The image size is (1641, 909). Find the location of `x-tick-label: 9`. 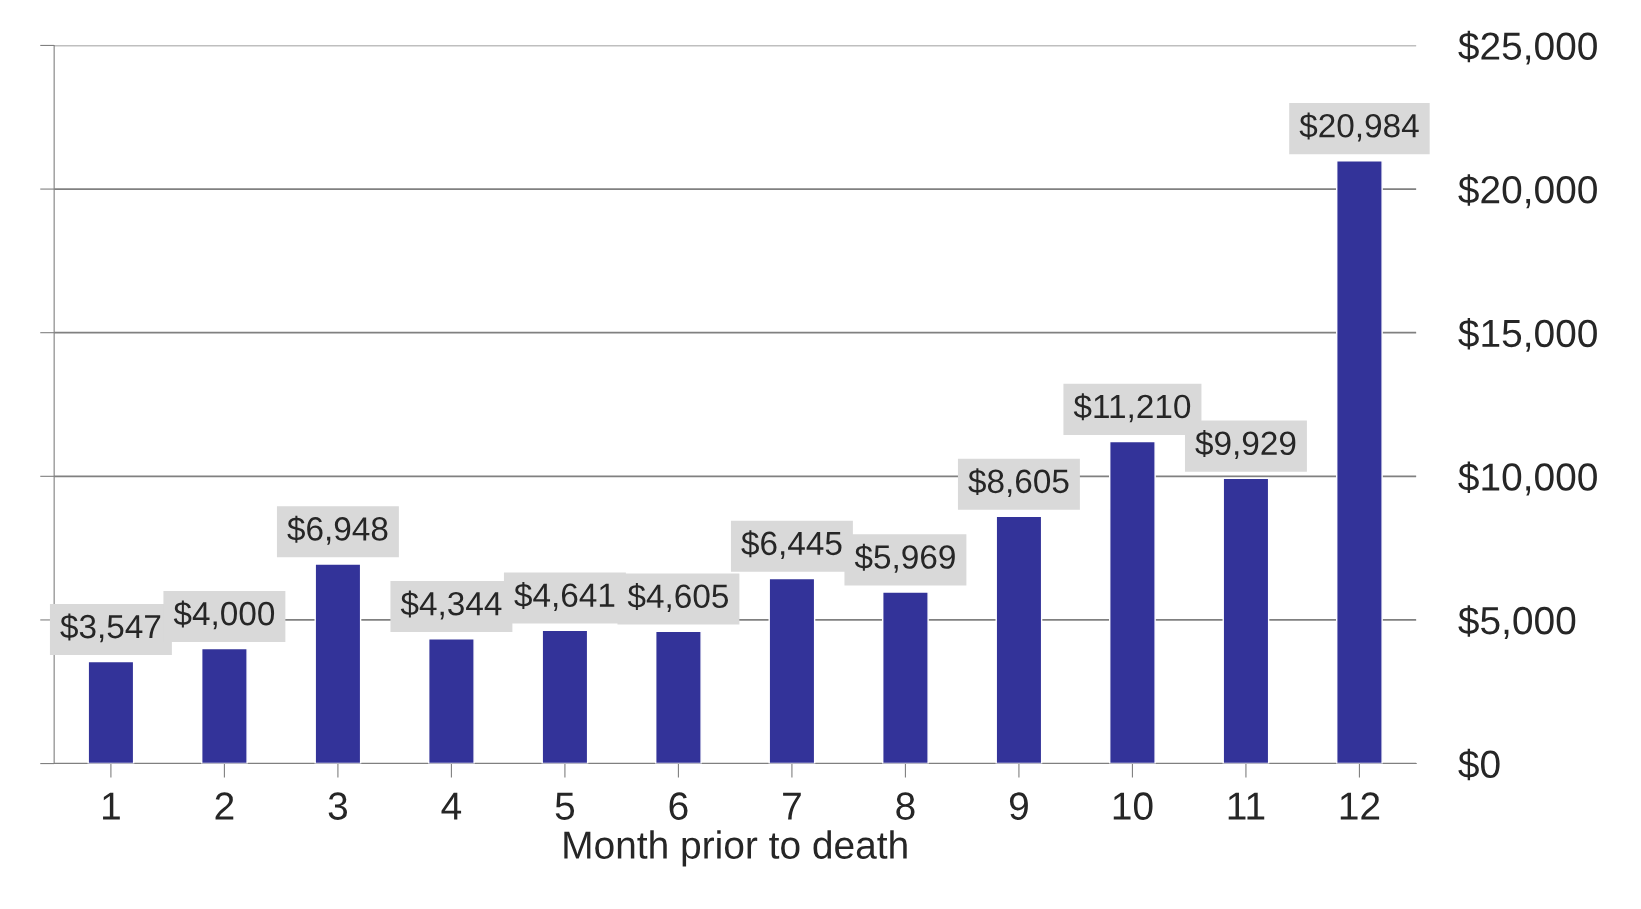

x-tick-label: 9 is located at coordinates (1018, 806).